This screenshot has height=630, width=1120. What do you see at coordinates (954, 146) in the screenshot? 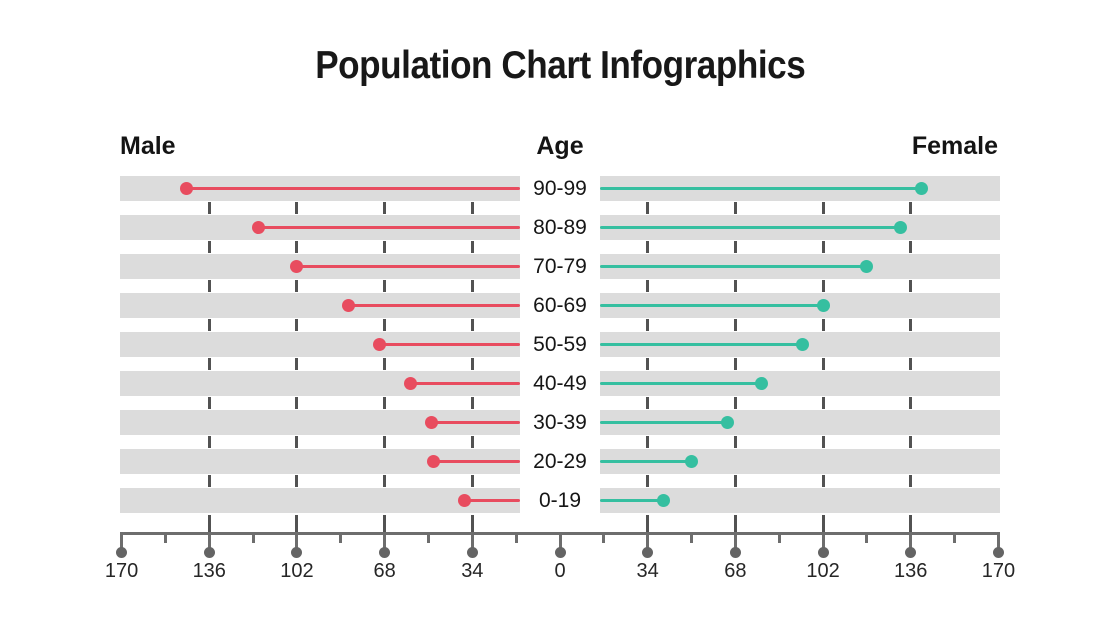
I see `female-column-header: Female` at bounding box center [954, 146].